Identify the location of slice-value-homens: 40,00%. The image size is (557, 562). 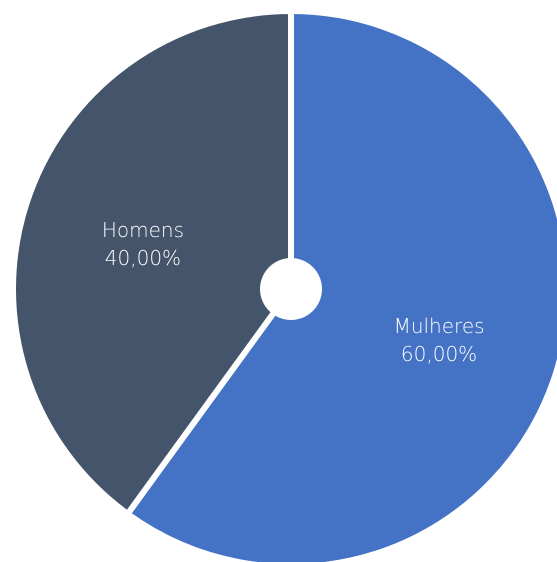
(143, 258).